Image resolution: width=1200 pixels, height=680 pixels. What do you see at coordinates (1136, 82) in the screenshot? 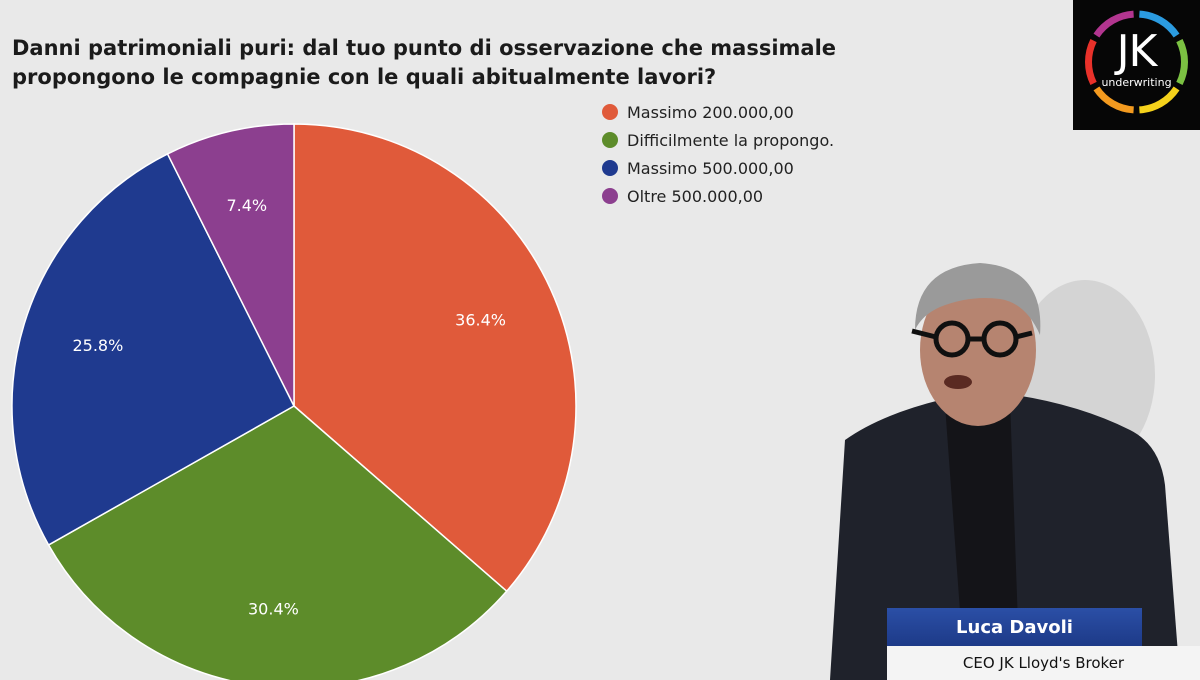
I see `logo-subtext: underwriting` at bounding box center [1136, 82].